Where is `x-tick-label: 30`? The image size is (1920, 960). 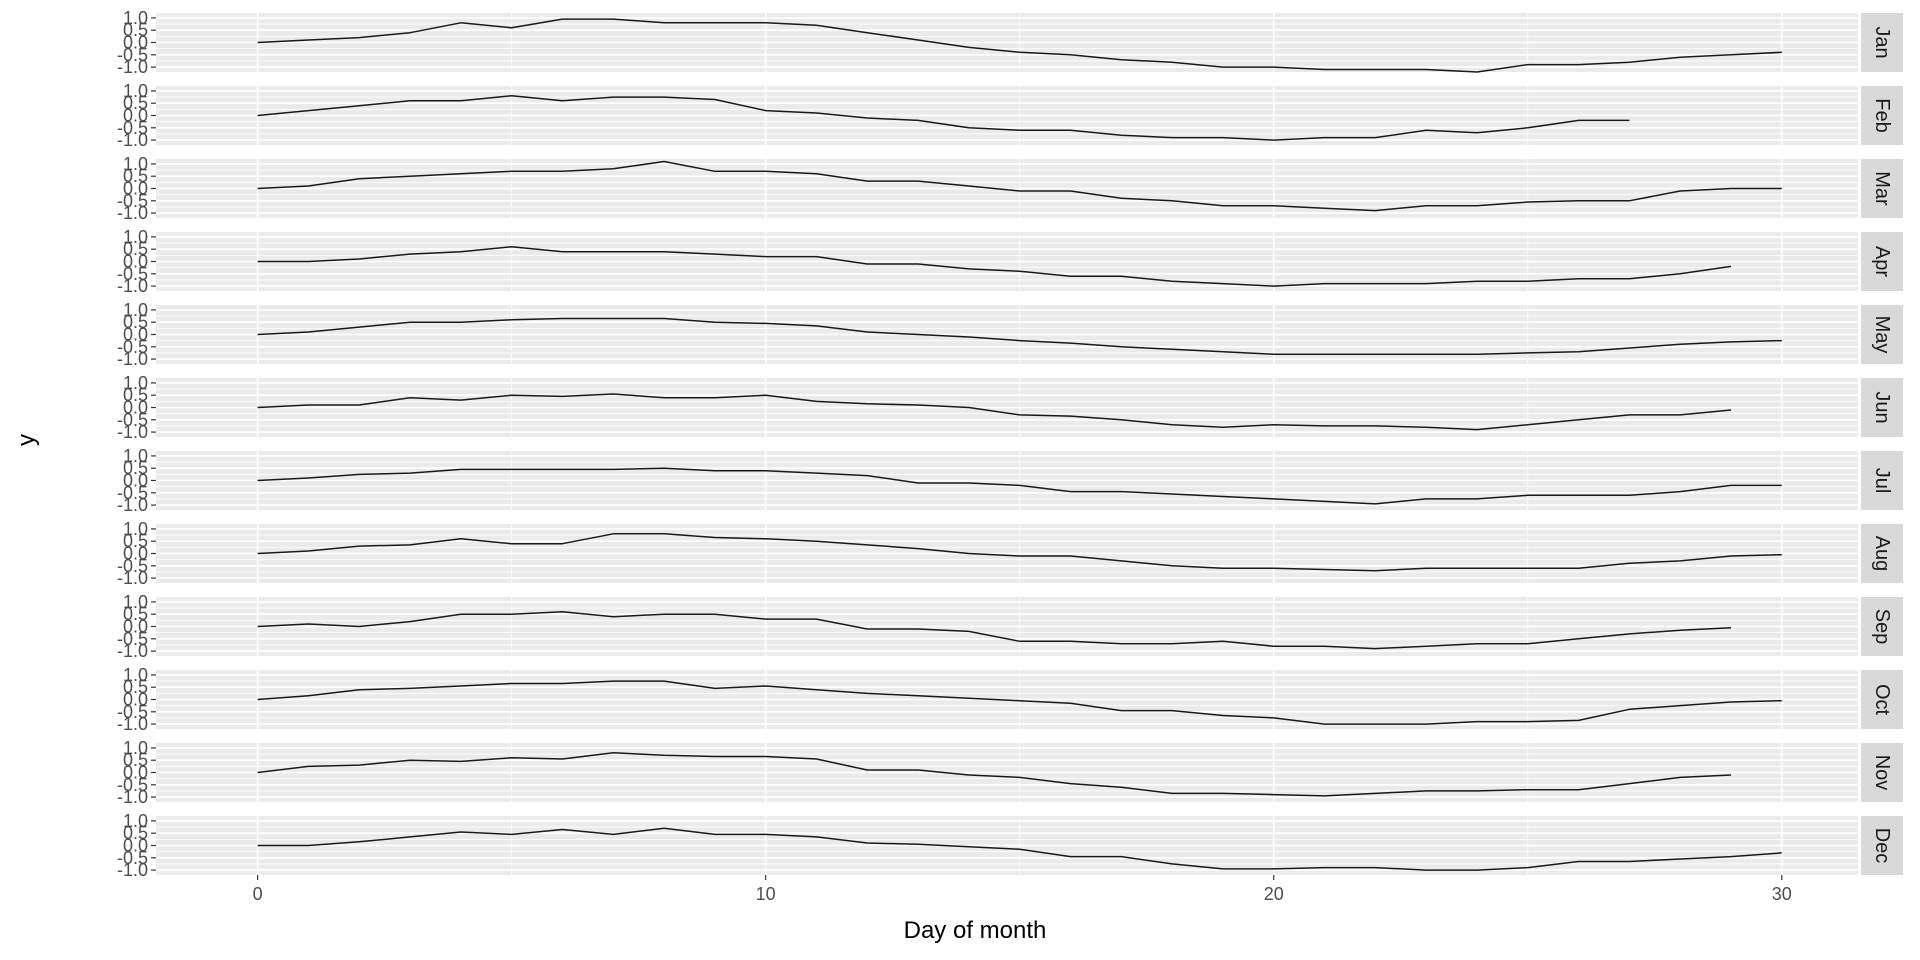
x-tick-label: 30 is located at coordinates (1782, 894).